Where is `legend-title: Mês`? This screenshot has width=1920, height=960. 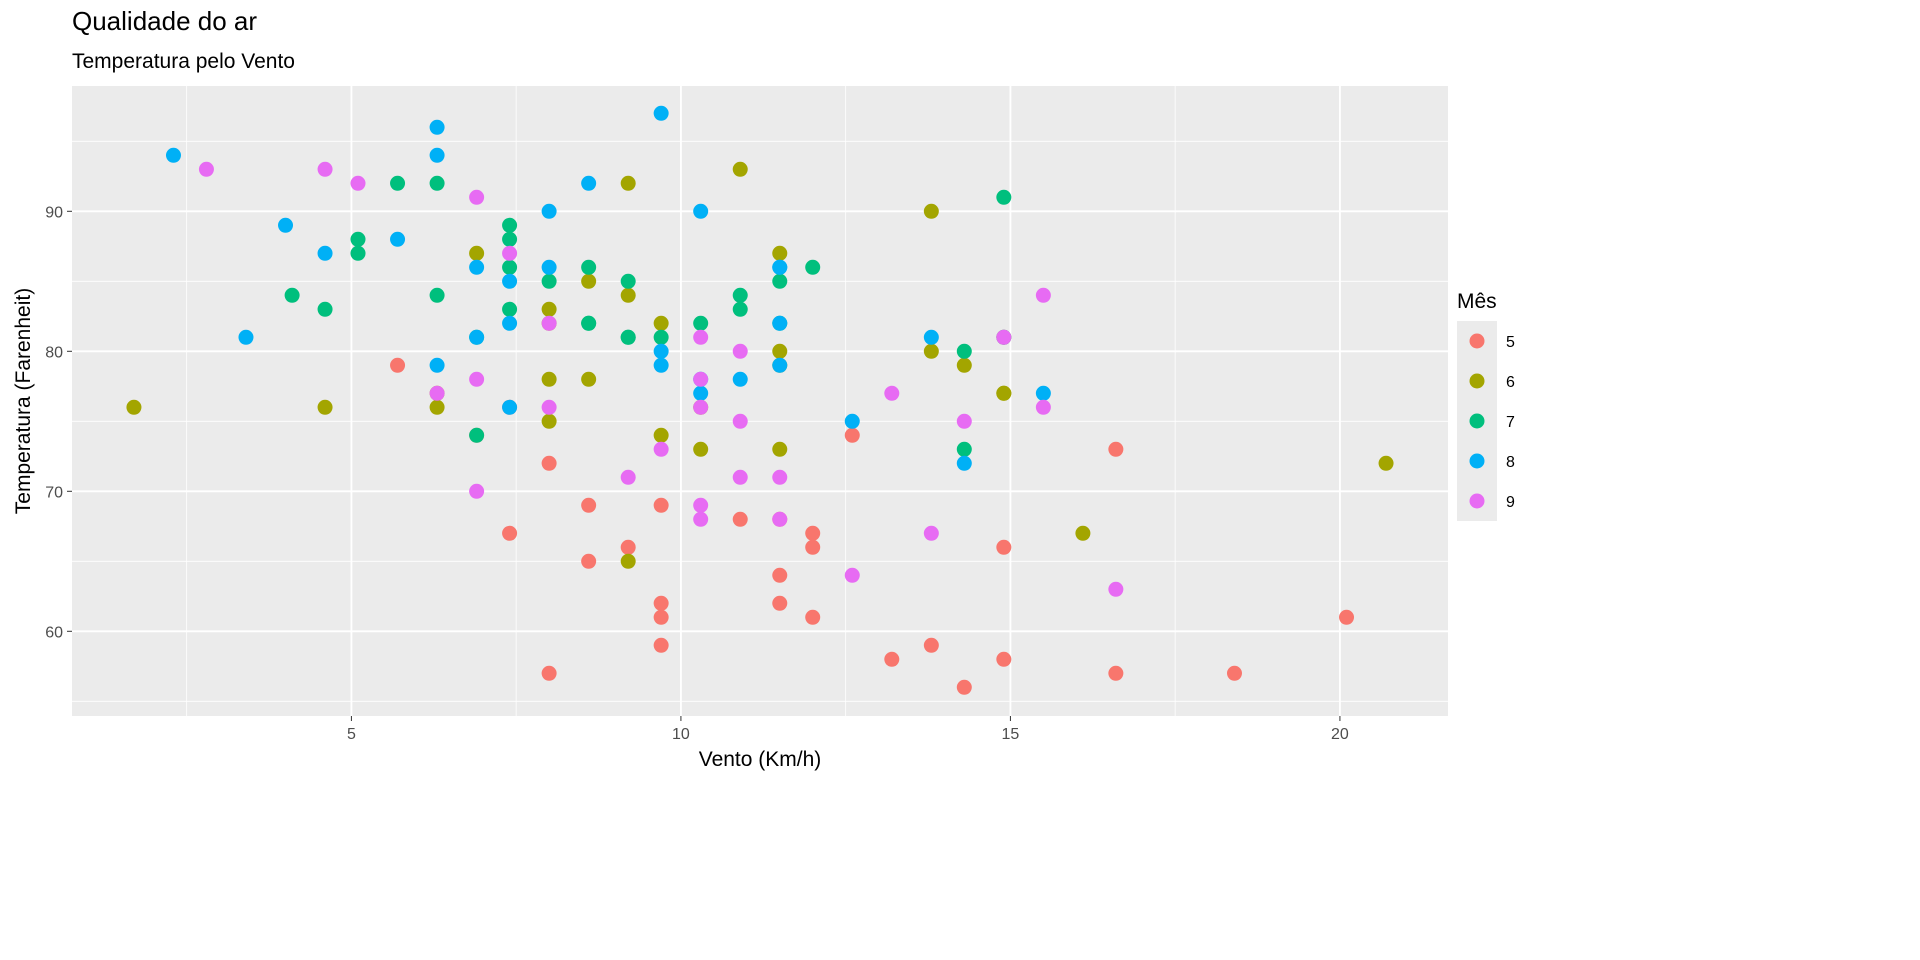 legend-title: Mês is located at coordinates (1477, 301).